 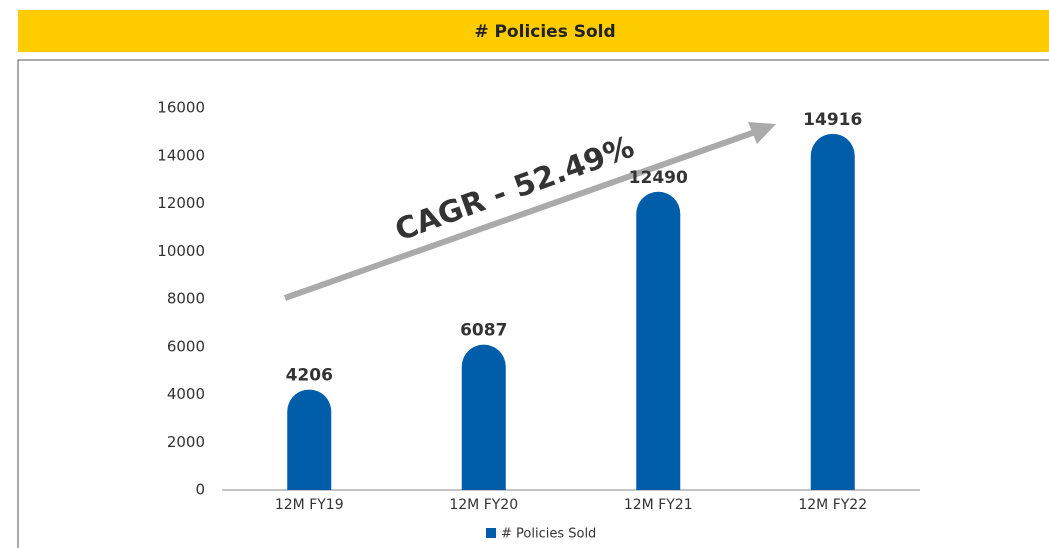 I want to click on y-tick-label: 16000, so click(x=181, y=108).